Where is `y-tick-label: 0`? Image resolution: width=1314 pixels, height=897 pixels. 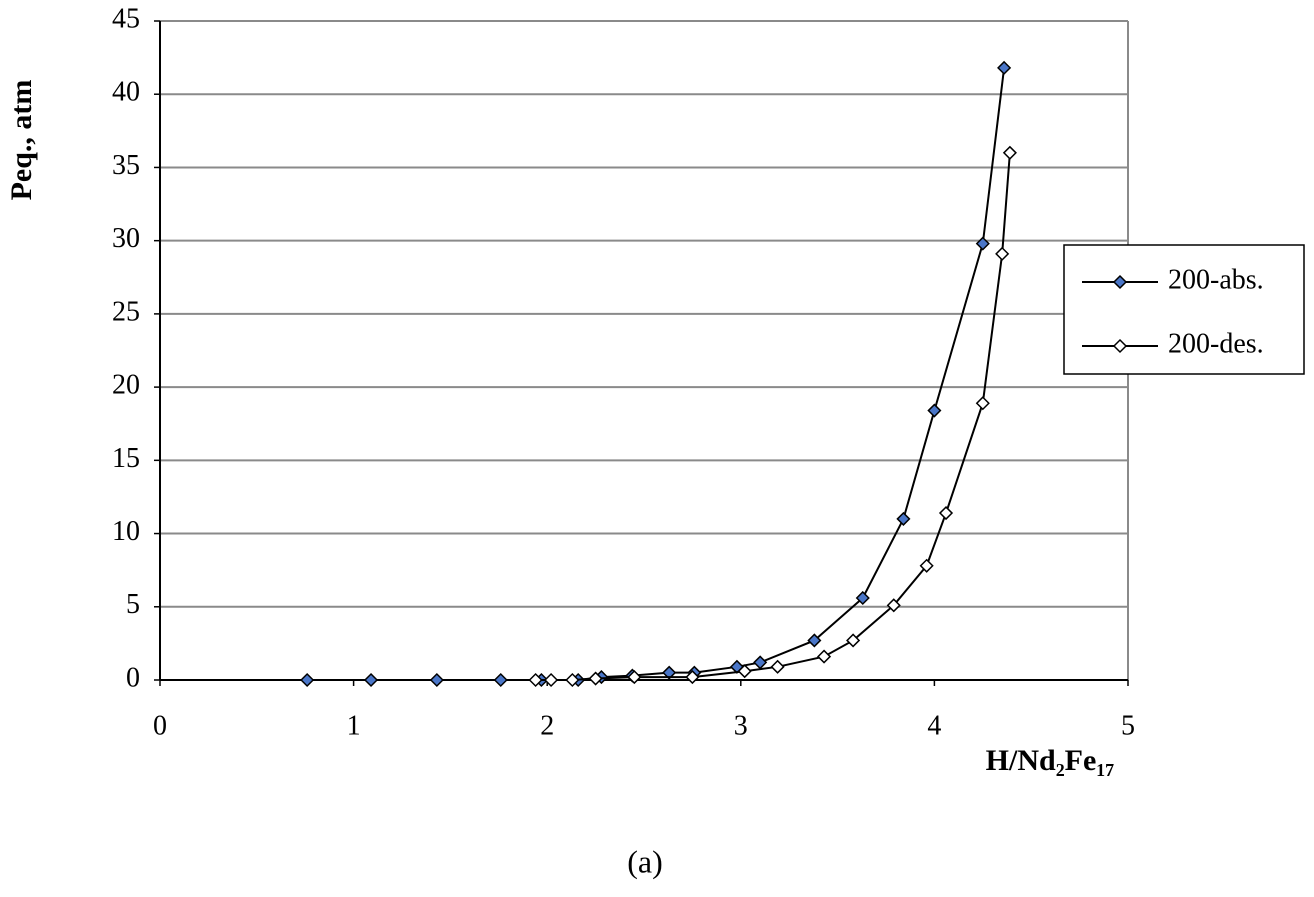 y-tick-label: 0 is located at coordinates (133, 677).